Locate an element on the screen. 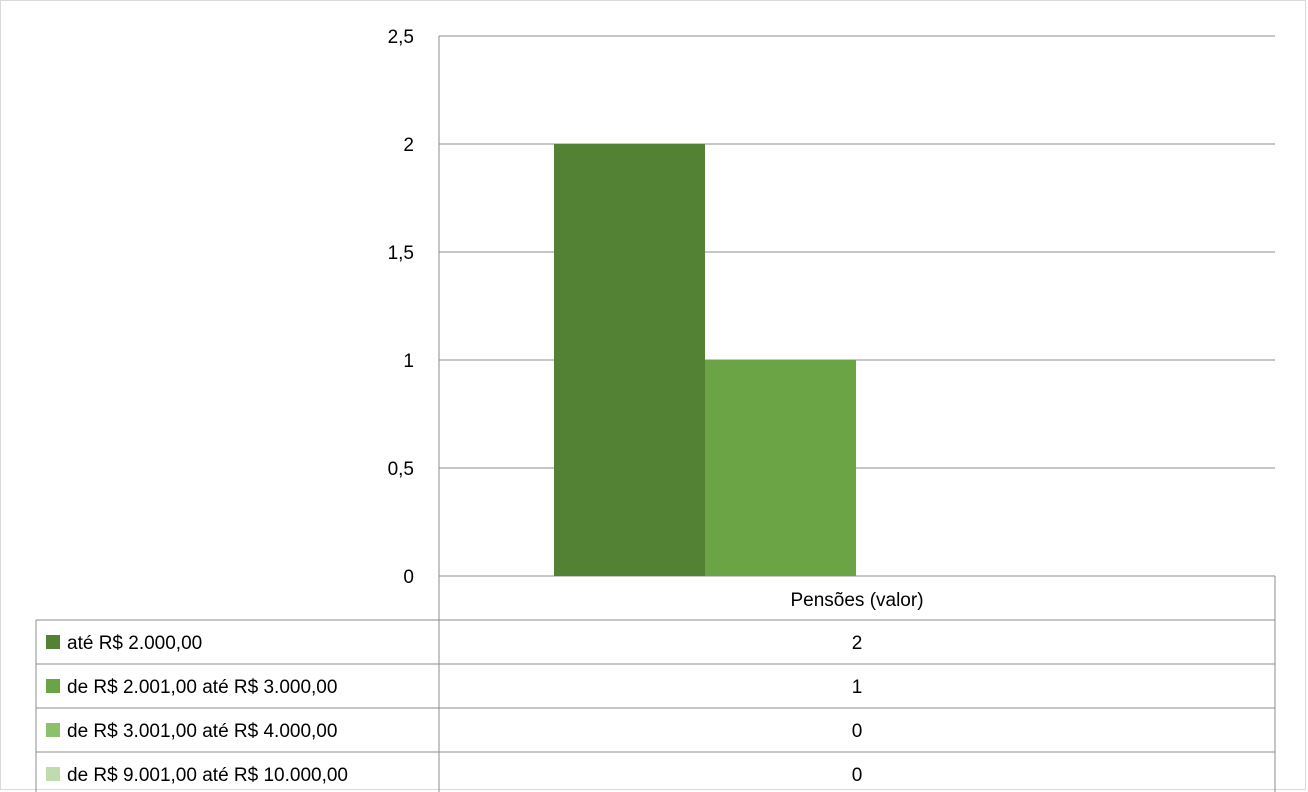  data-table-value: 1 is located at coordinates (857, 687).